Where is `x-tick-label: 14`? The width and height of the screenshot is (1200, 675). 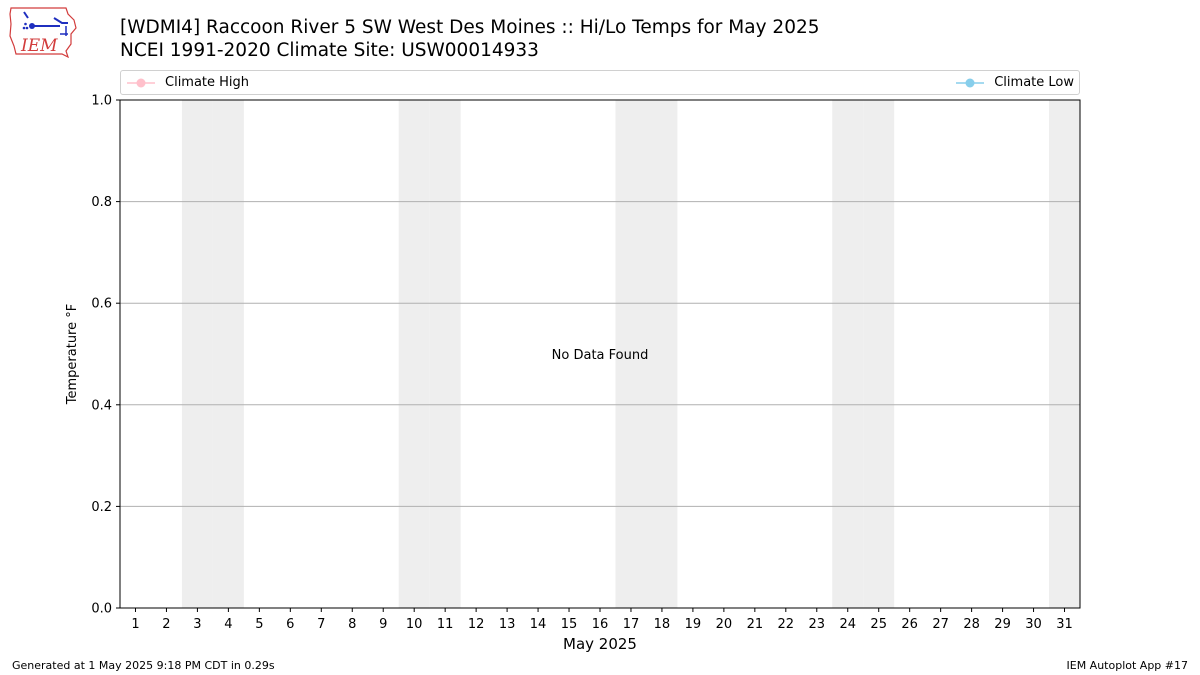
x-tick-label: 14 is located at coordinates (538, 624).